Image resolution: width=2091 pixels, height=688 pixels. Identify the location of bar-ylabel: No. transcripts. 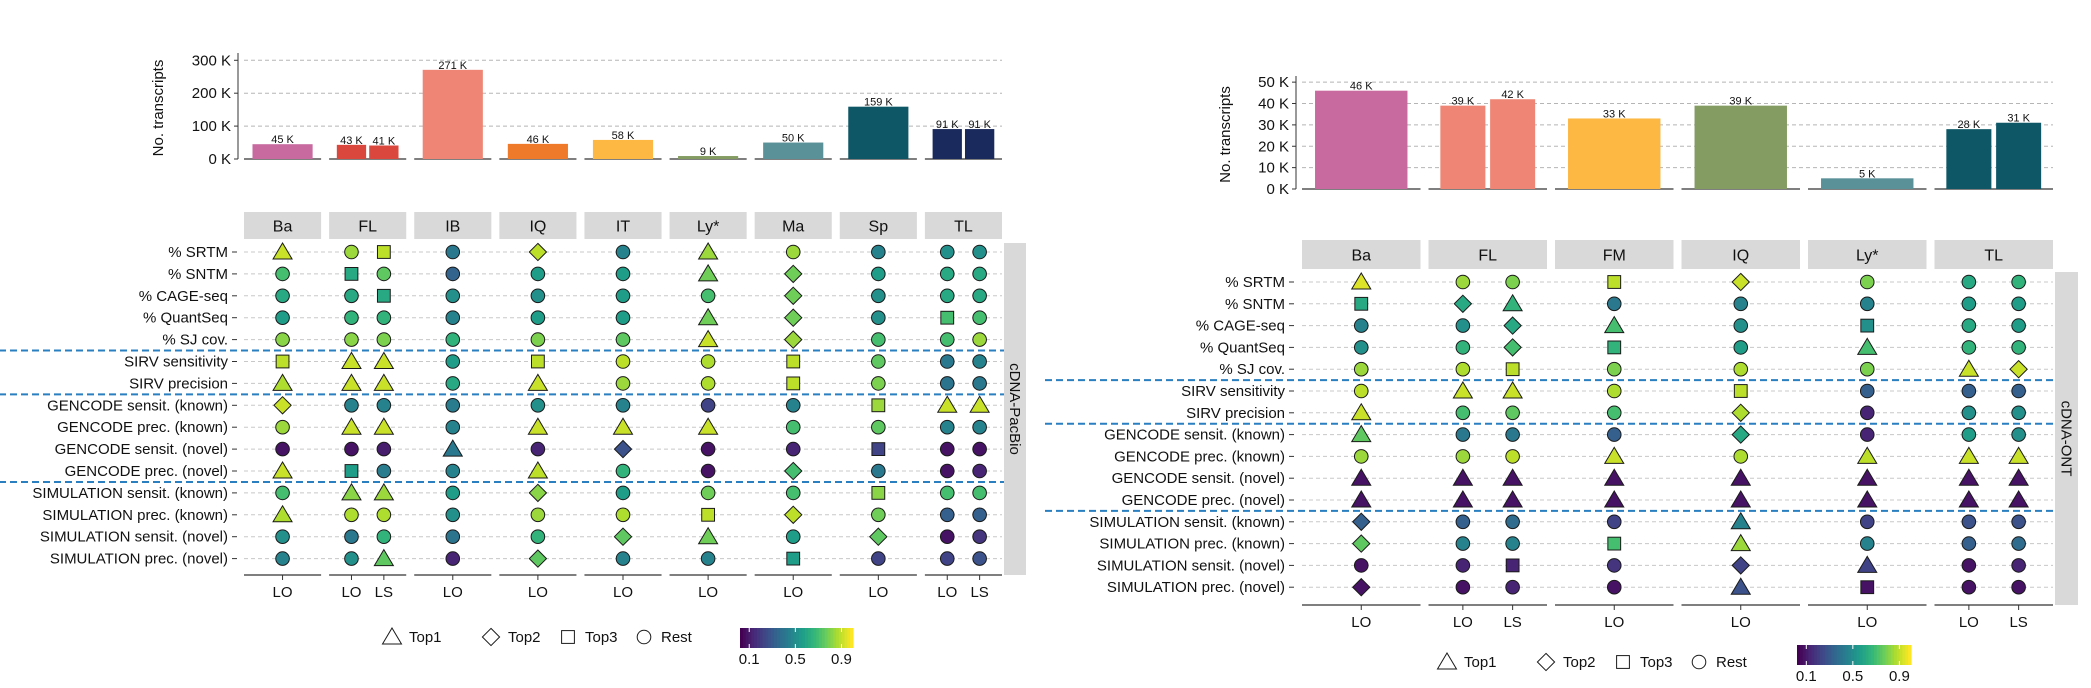
(1225, 134).